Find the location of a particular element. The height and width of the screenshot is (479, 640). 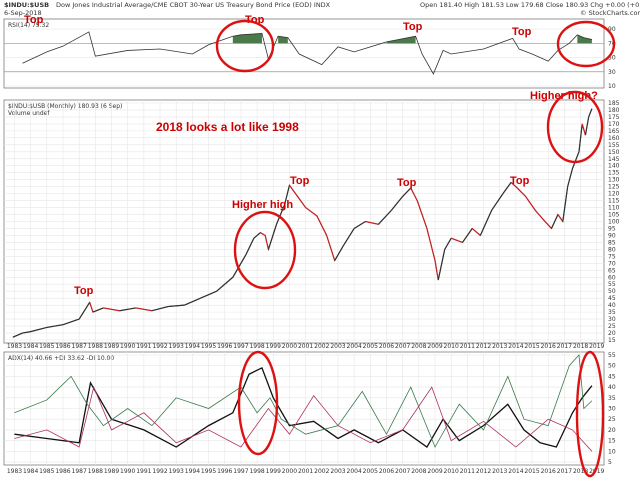

adx-xtick-13: 1996 is located at coordinates (224, 471).